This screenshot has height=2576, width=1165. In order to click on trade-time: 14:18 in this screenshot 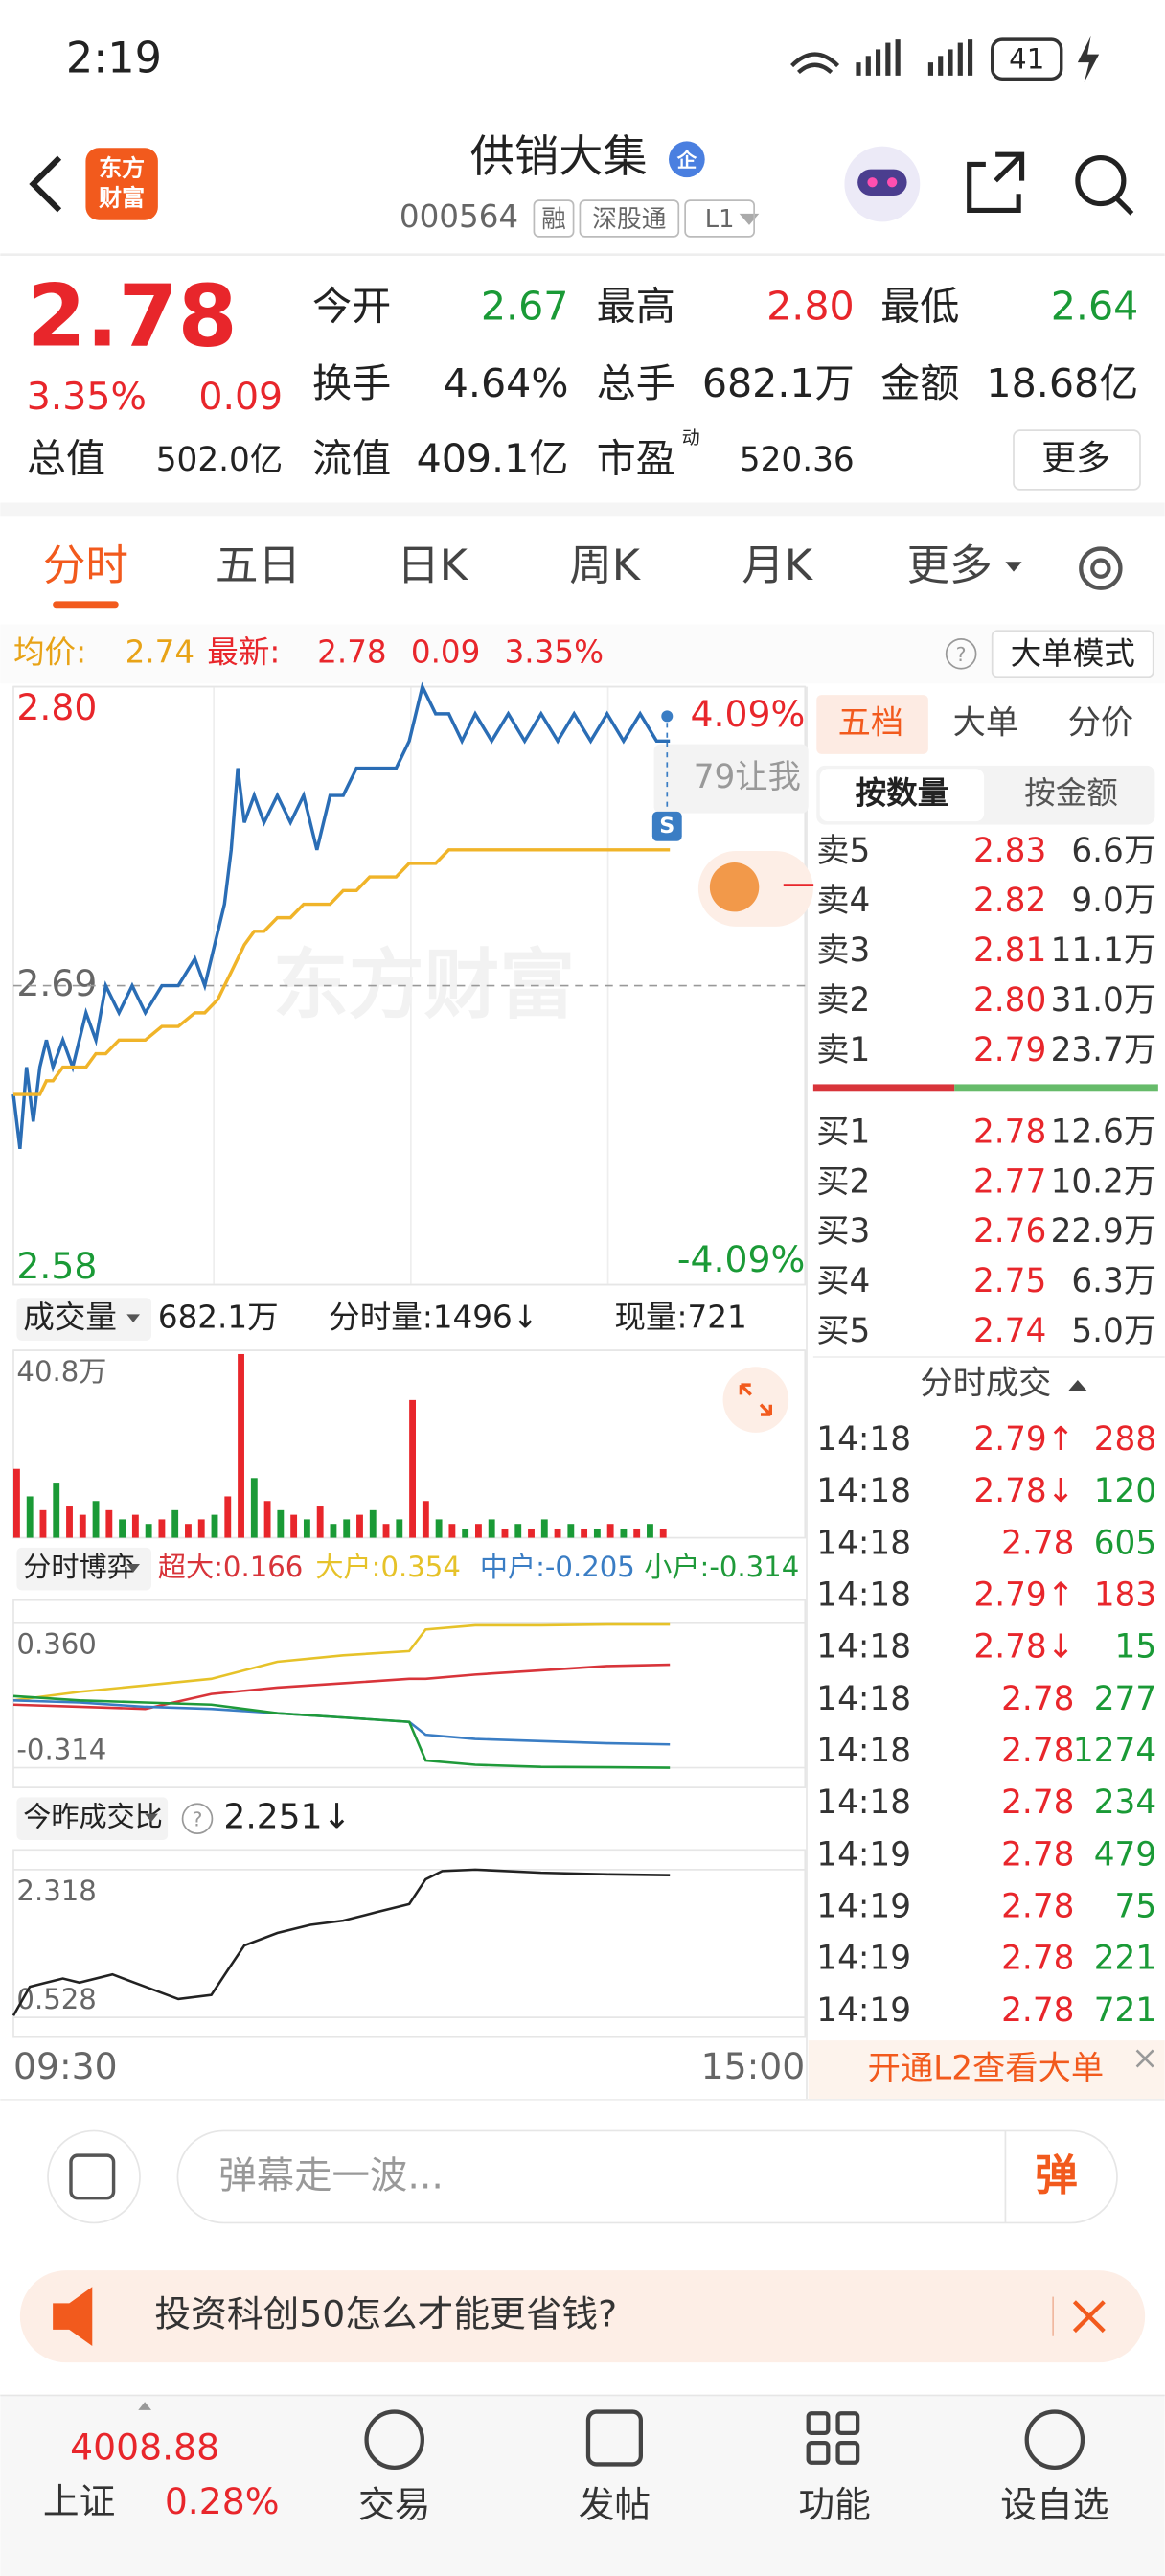, I will do `click(863, 1439)`.